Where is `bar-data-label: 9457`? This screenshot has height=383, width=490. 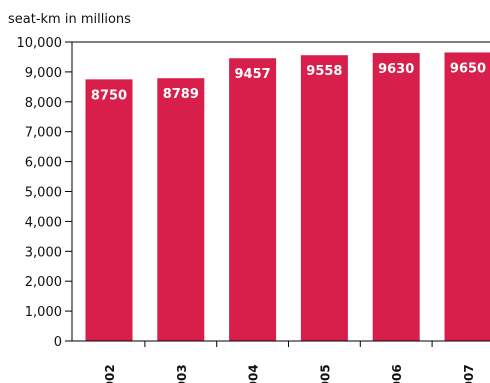
bar-data-label: 9457 is located at coordinates (253, 74).